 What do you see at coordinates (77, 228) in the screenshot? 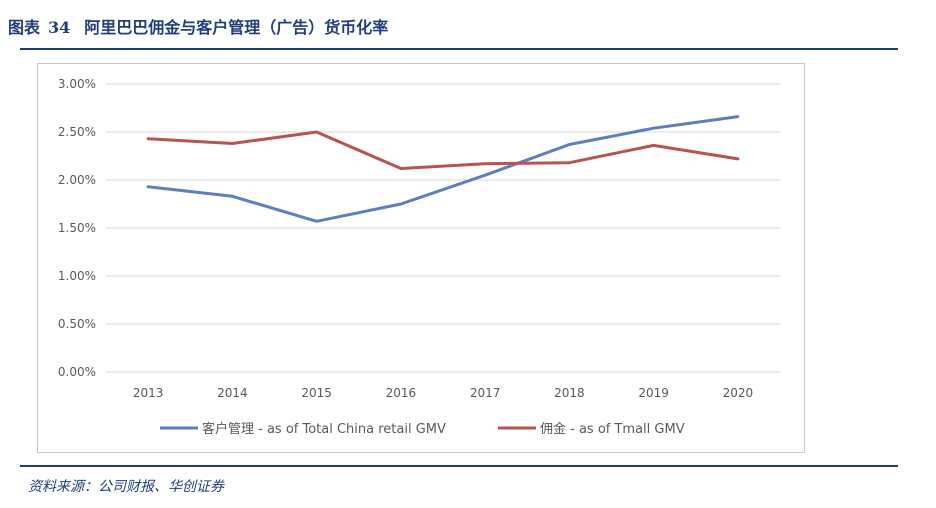
I see `y-tick-label: 1.50%` at bounding box center [77, 228].